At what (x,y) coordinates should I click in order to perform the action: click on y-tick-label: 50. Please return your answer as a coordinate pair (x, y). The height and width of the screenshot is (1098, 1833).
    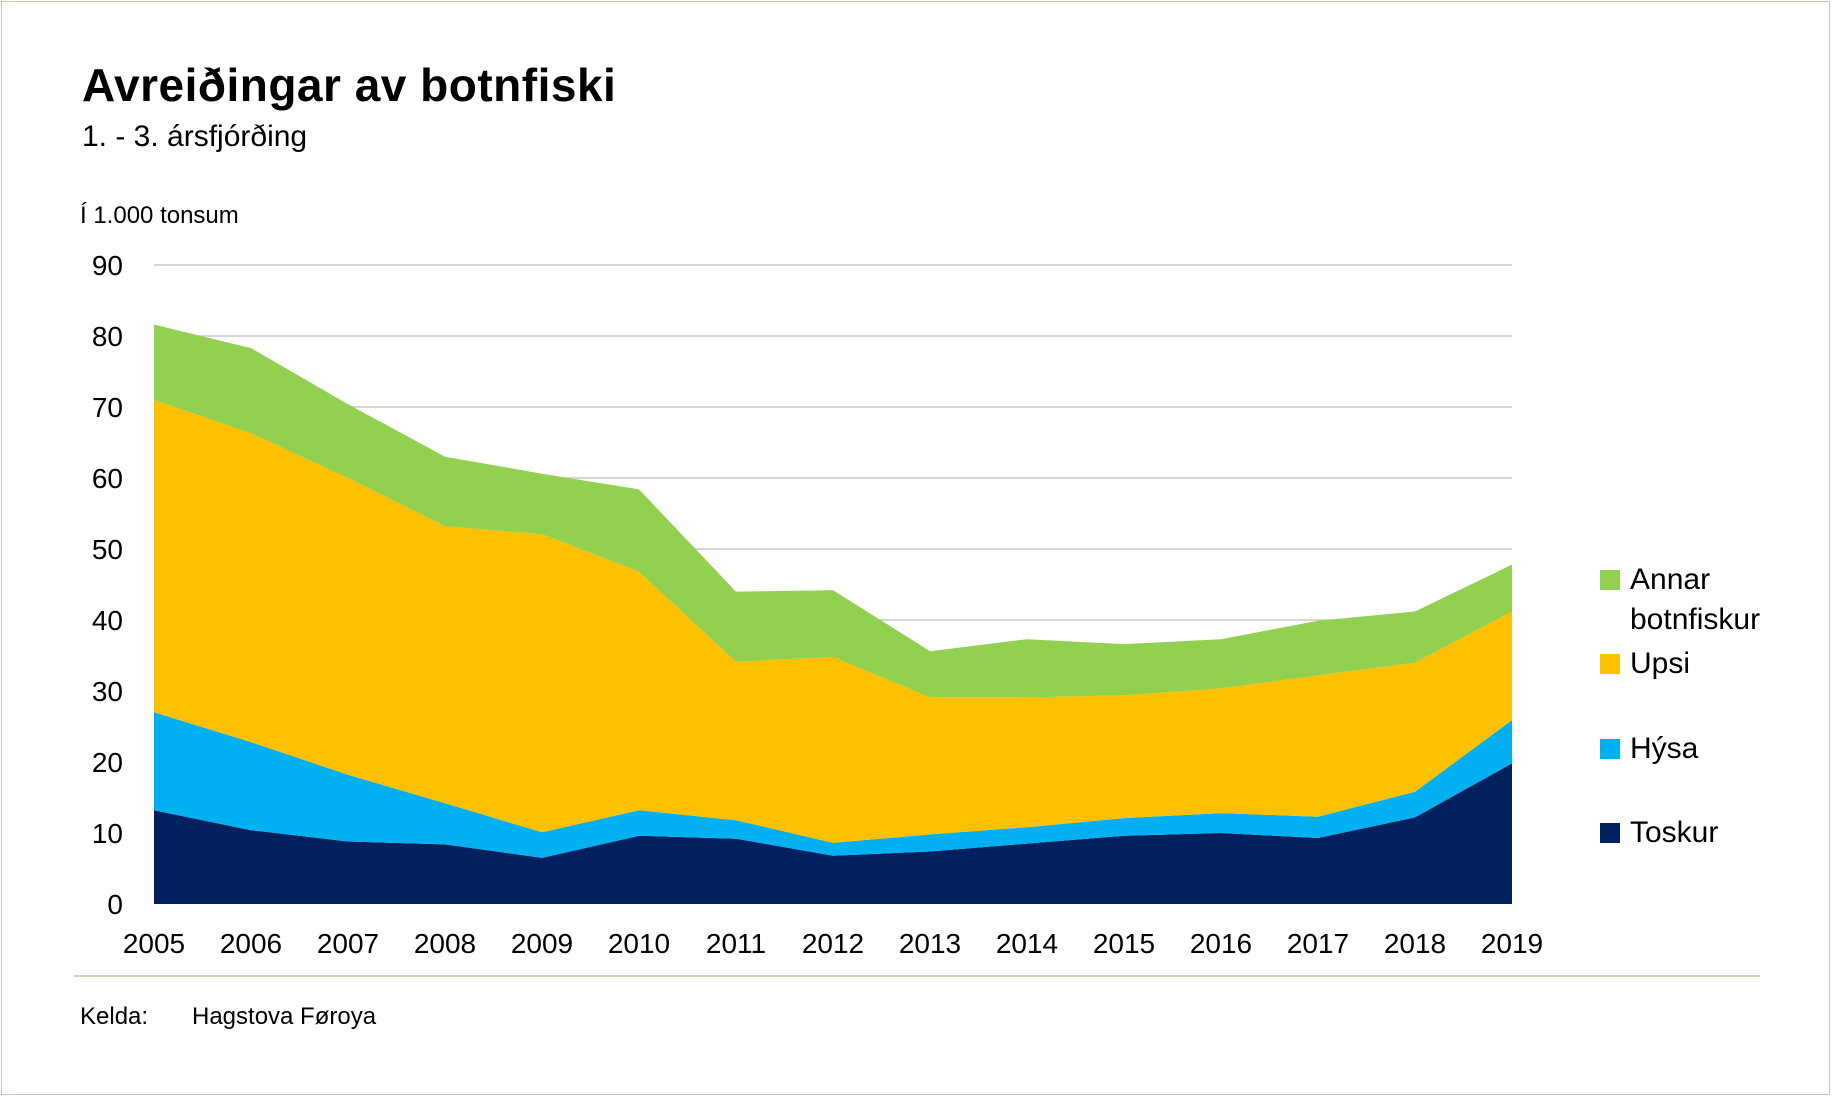
    Looking at the image, I should click on (107, 549).